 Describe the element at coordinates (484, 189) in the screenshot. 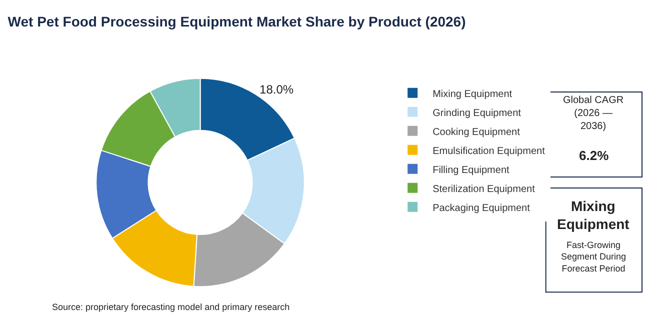

I see `legend-label: Sterilization Equipment` at that location.